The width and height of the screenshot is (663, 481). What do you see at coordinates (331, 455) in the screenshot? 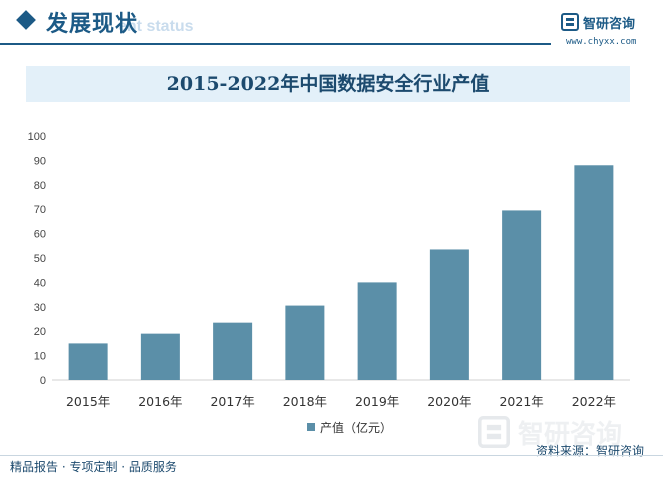
I see `footer-divider` at bounding box center [331, 455].